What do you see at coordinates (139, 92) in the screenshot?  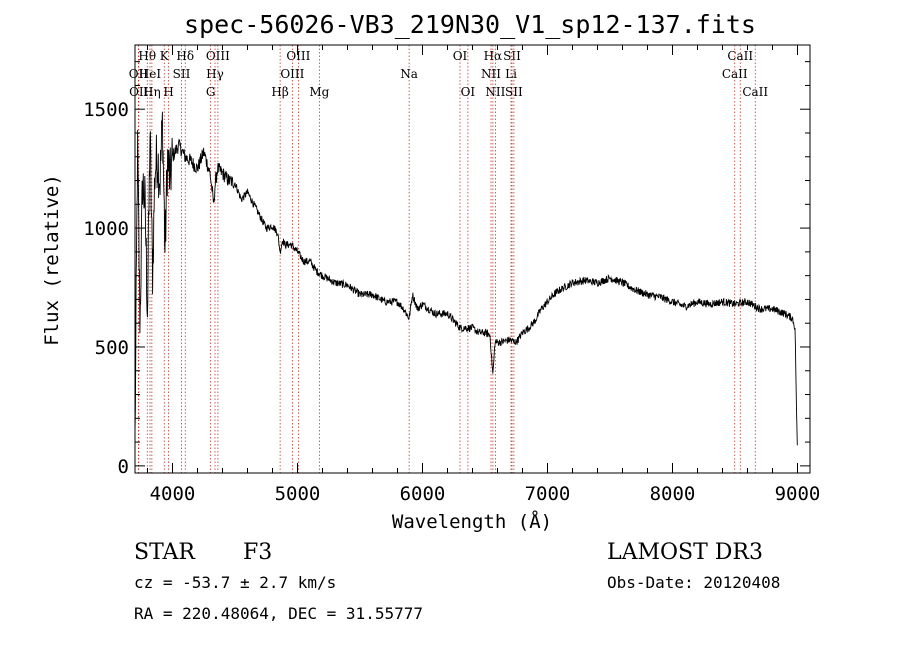 I see `spectral-line-label: OII` at bounding box center [139, 92].